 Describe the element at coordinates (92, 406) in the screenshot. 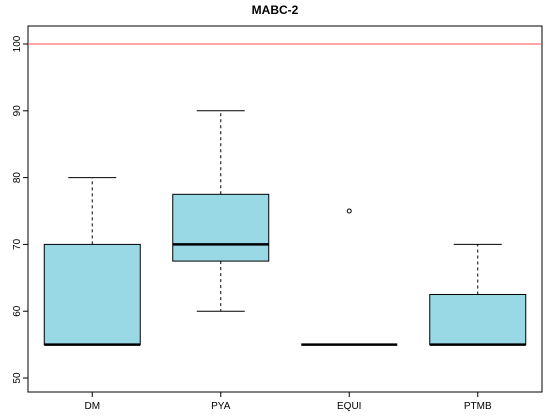

I see `x-tick-label: DM` at that location.